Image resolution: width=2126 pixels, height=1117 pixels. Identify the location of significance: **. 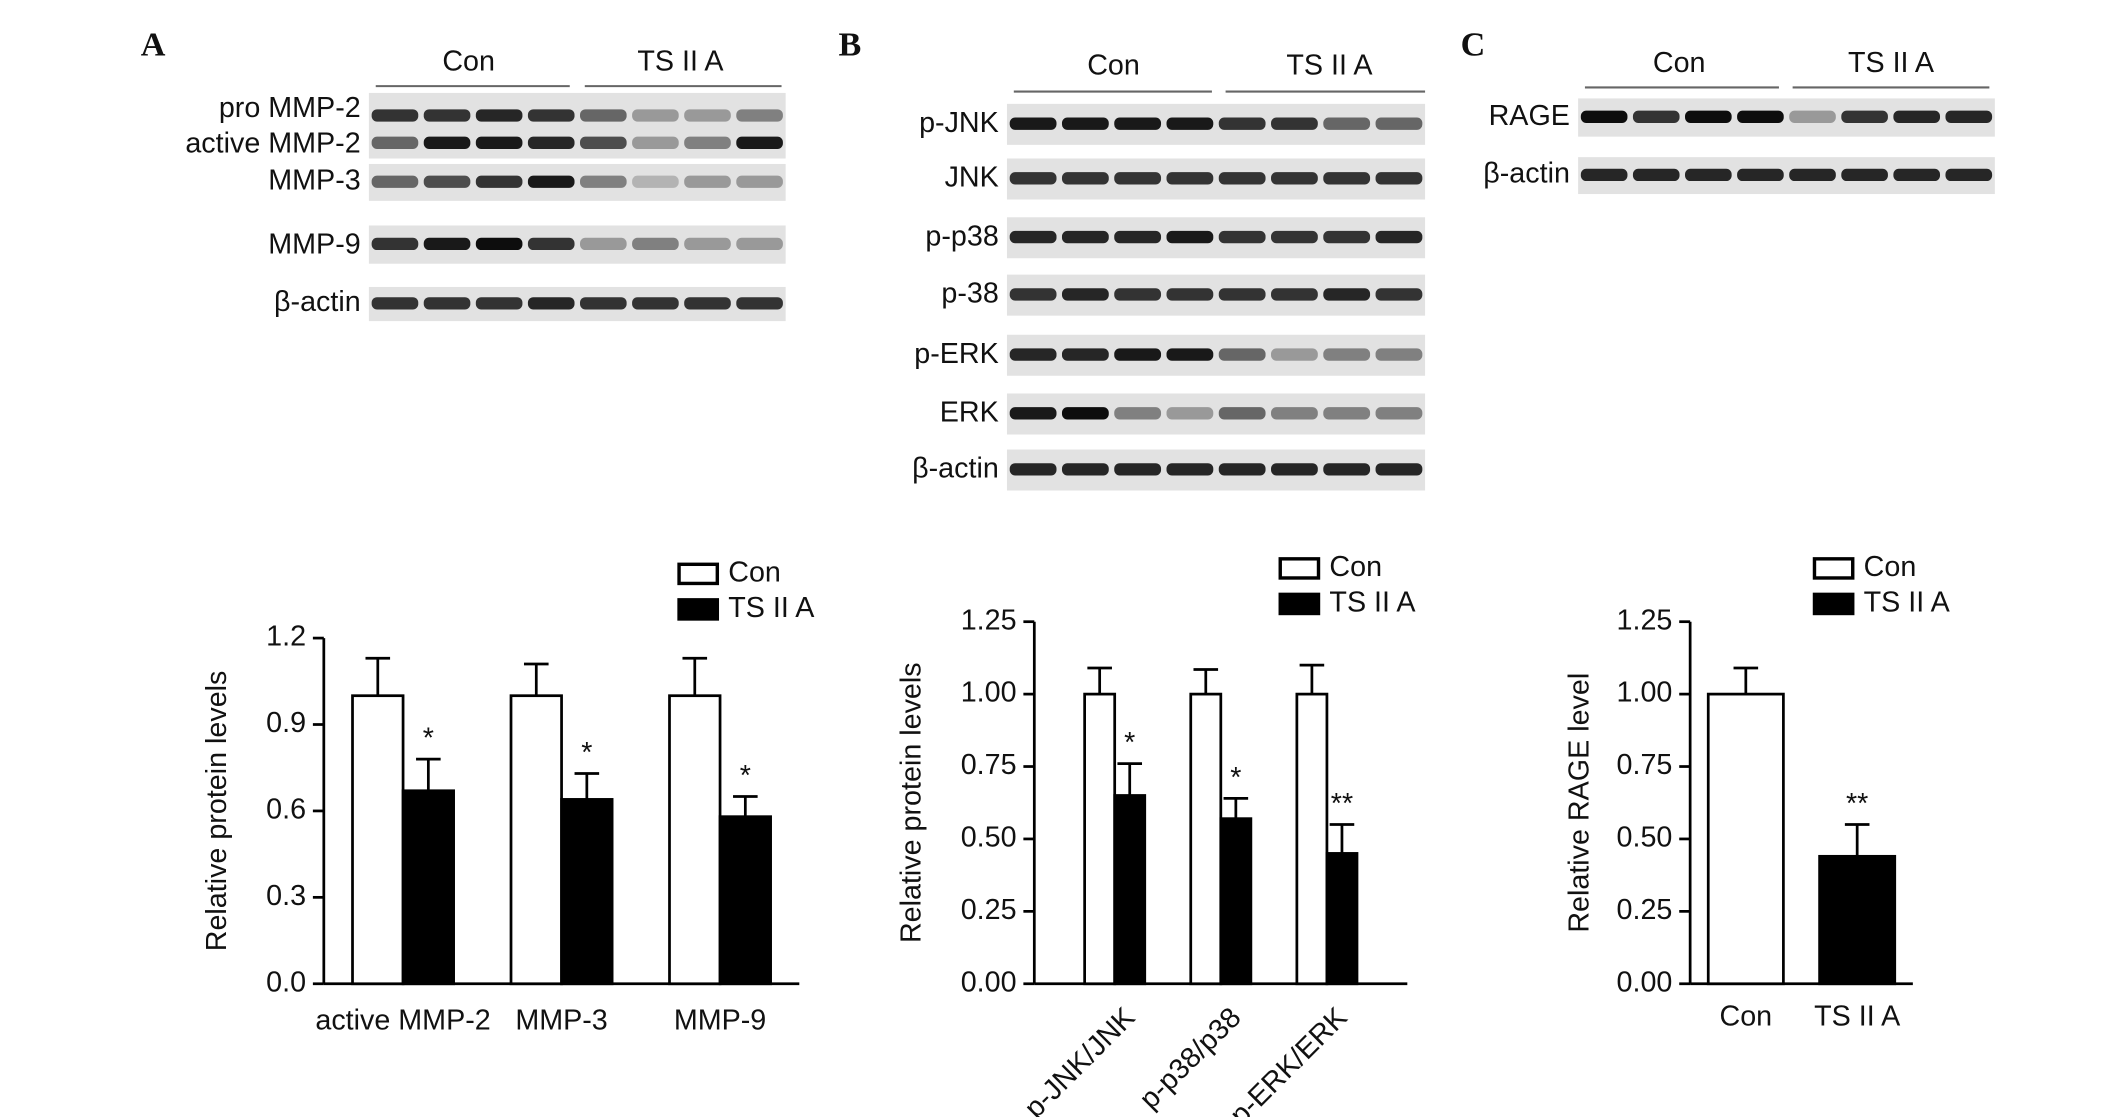
(1342, 804).